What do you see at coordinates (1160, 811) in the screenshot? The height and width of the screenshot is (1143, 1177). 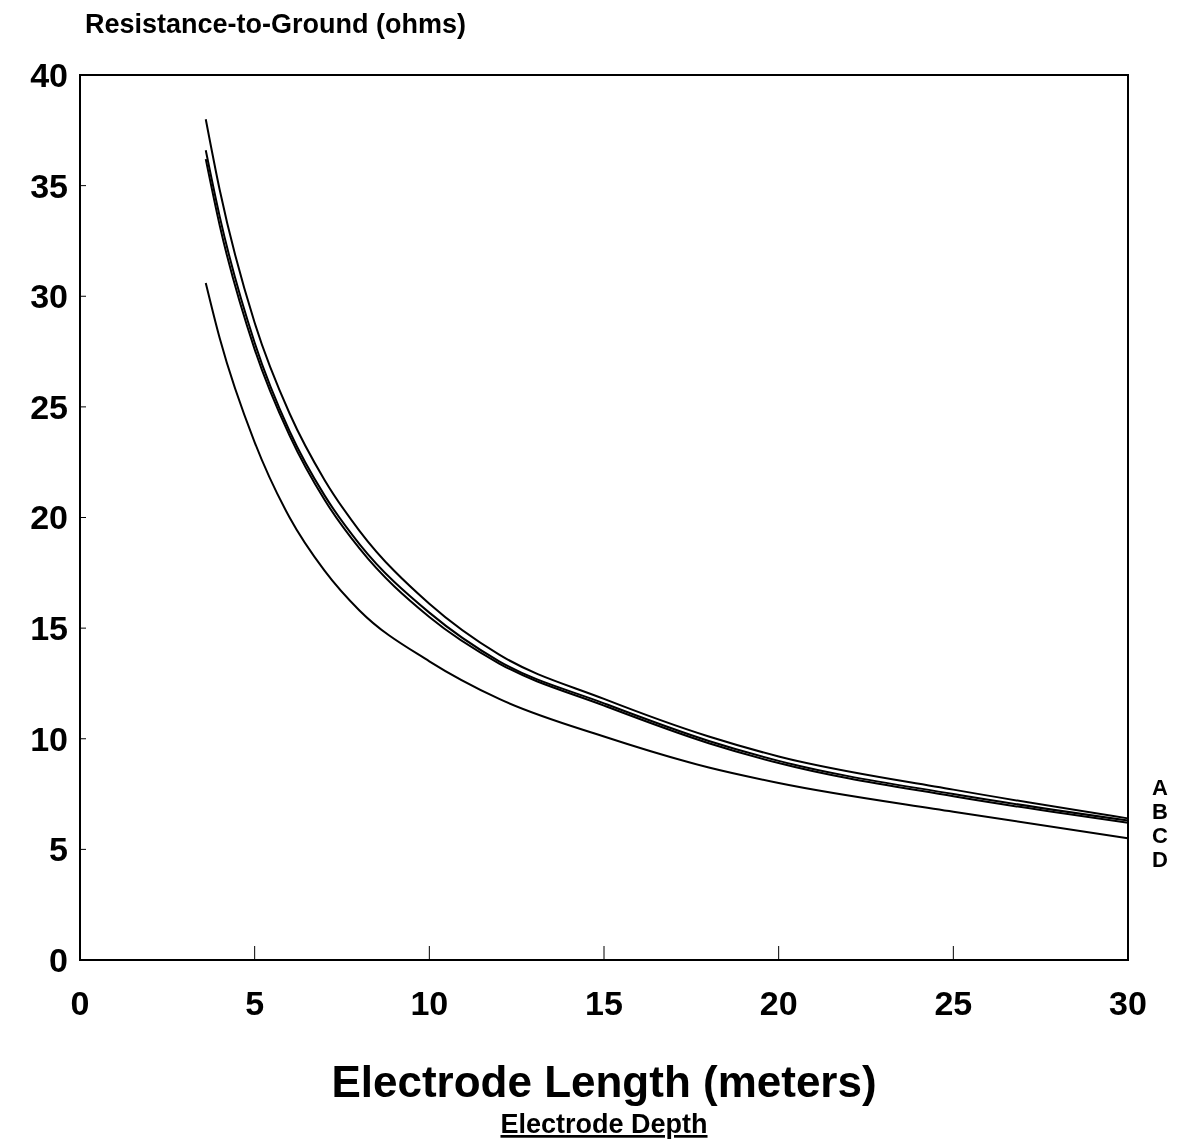 I see `series-label: B` at bounding box center [1160, 811].